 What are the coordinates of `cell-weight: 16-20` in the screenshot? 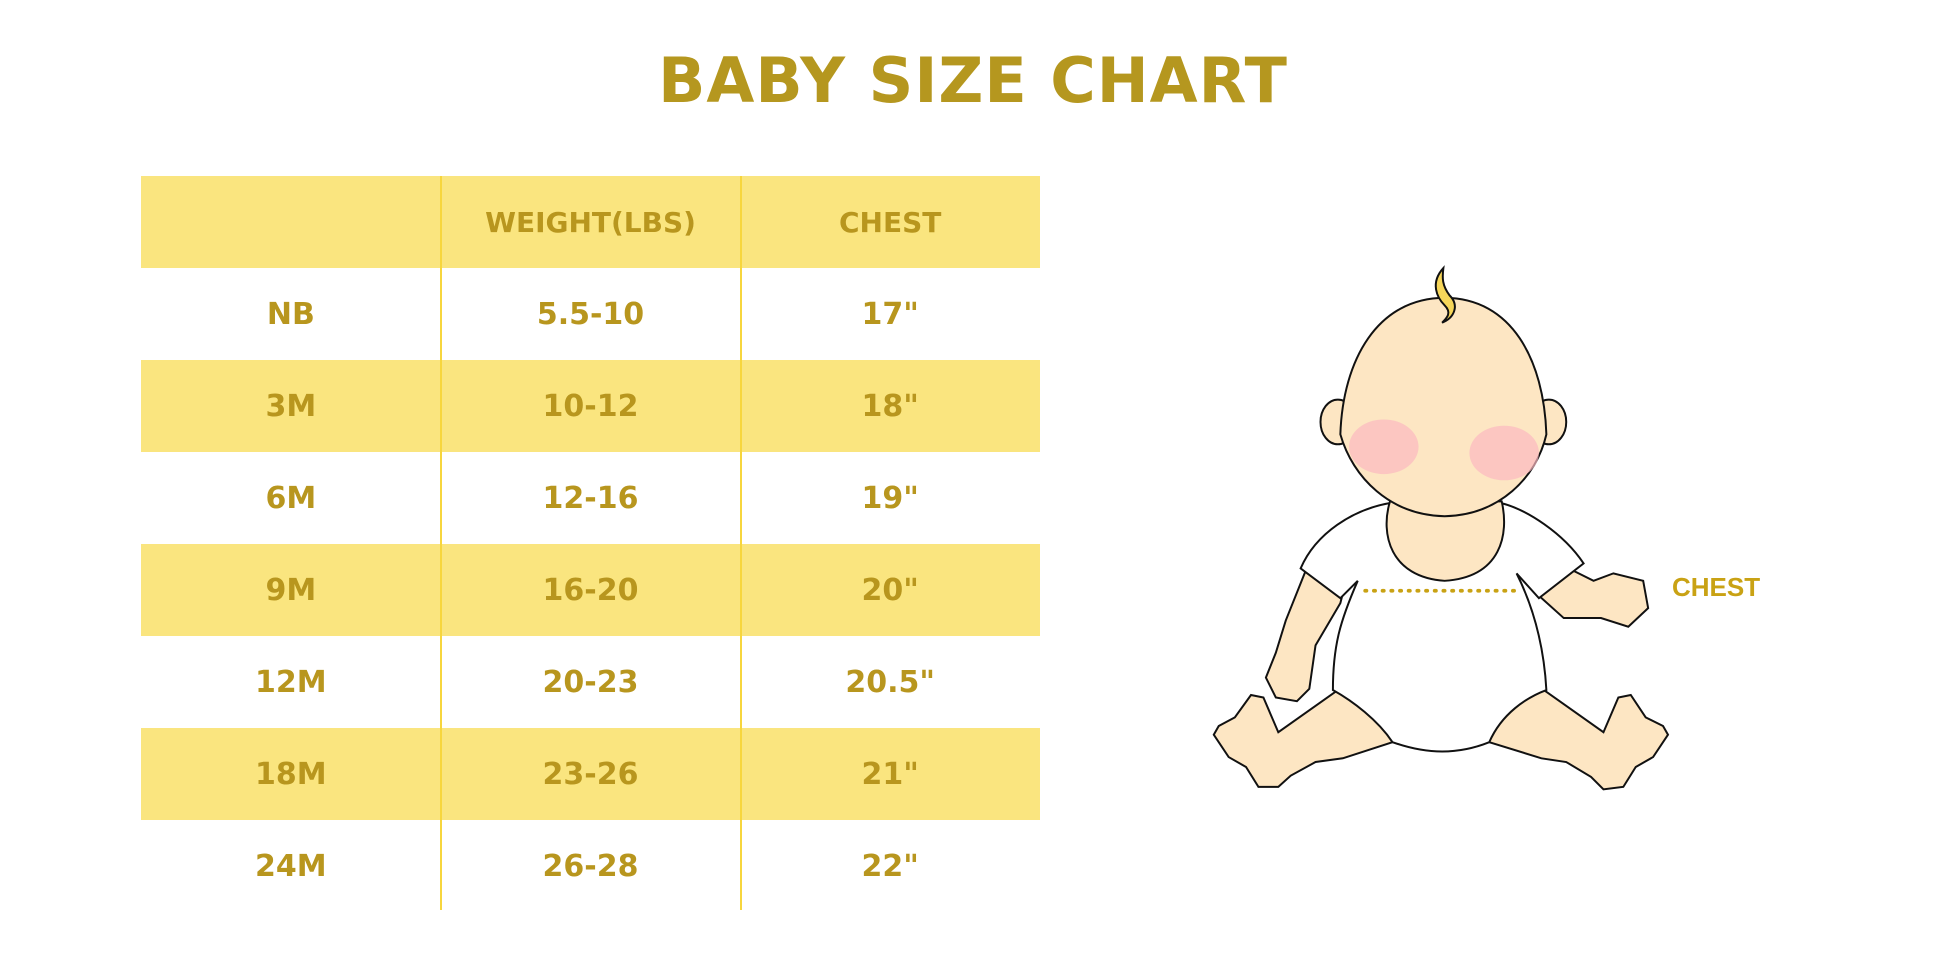 It's located at (590, 590).